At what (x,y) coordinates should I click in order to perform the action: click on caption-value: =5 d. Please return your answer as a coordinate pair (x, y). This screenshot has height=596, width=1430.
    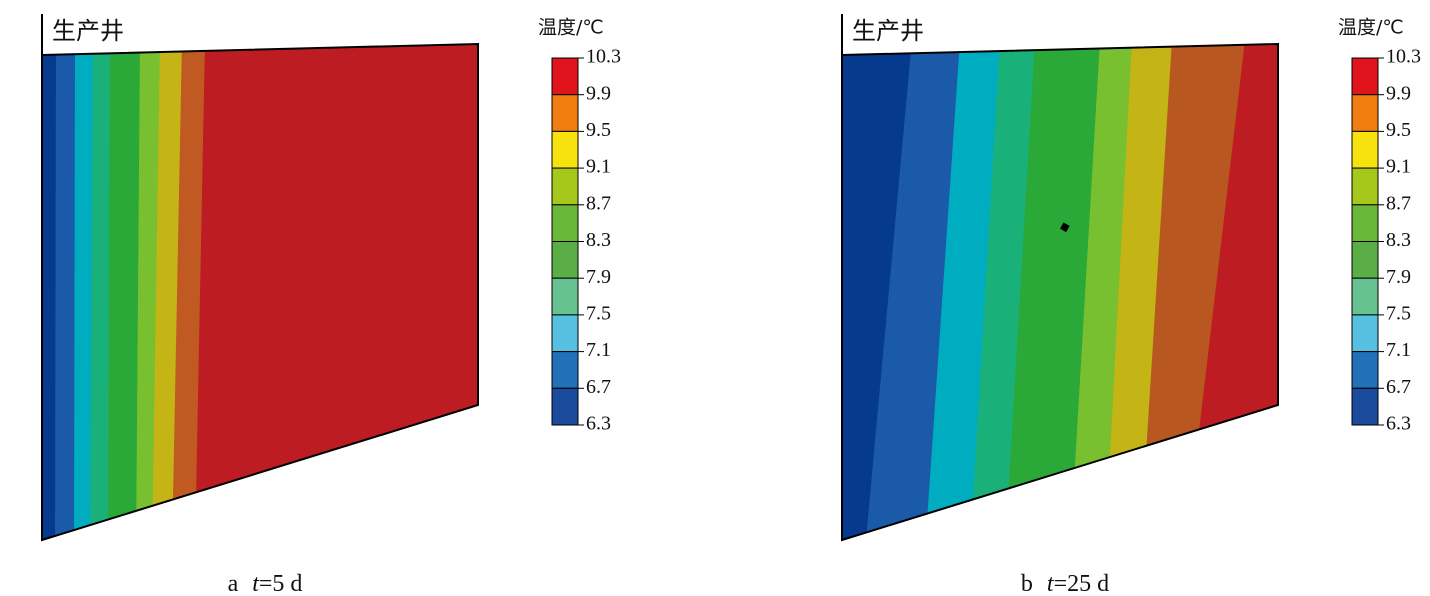
    Looking at the image, I should click on (281, 583).